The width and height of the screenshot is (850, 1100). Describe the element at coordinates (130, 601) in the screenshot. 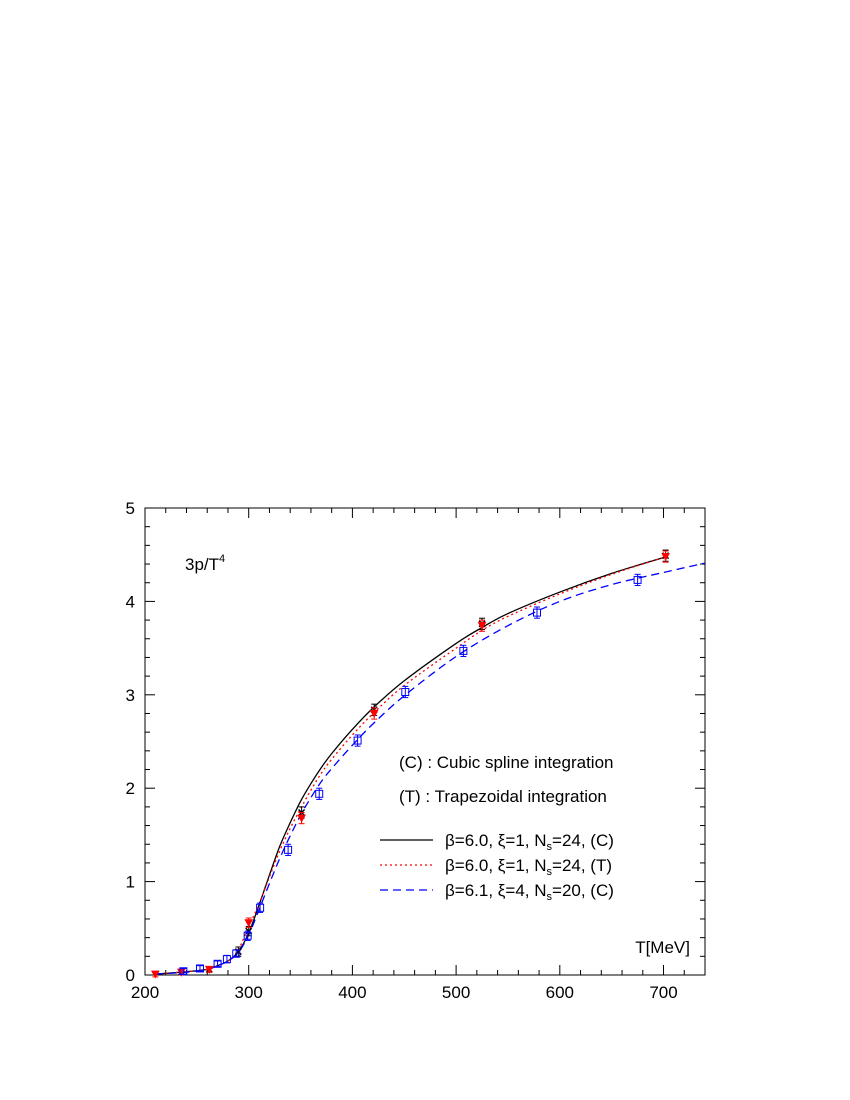

I see `y-tick-label: 4` at that location.